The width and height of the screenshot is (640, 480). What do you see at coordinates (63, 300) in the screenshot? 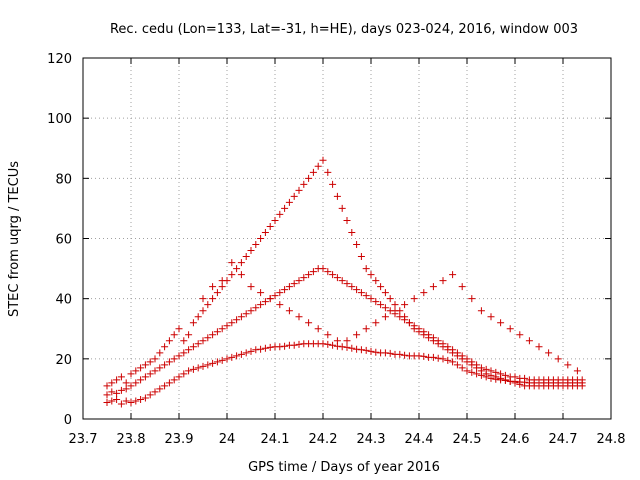
I see `y-tick-label: 40` at bounding box center [63, 300].